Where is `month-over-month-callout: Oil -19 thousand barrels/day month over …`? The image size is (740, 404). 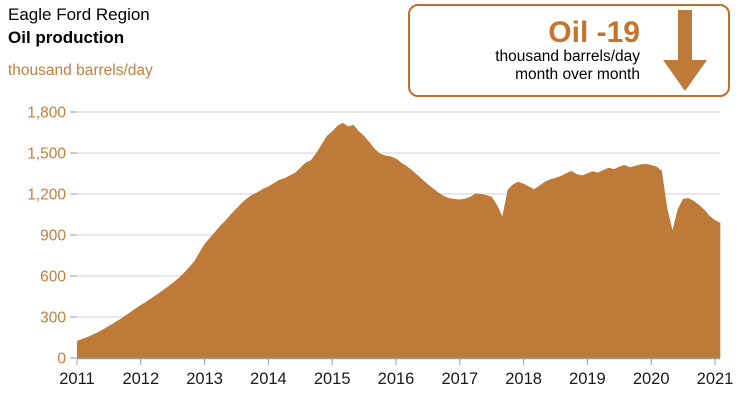
month-over-month-callout: Oil -19 thousand barrels/day month over … is located at coordinates (569, 50).